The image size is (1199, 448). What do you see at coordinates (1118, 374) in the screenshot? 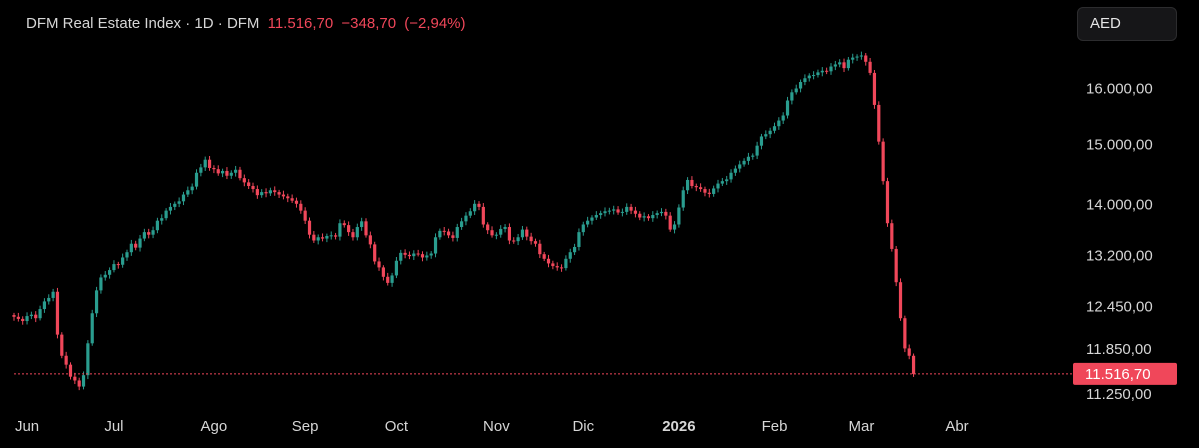
I see `last-price-badge-label: 11.516,70` at bounding box center [1118, 374].